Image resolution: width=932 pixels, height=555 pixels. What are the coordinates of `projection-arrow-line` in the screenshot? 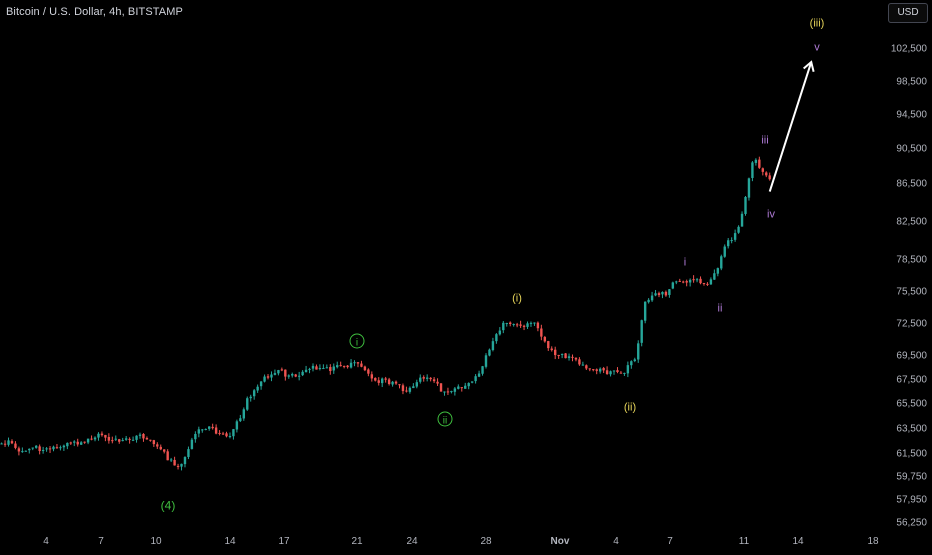 It's located at (790, 126).